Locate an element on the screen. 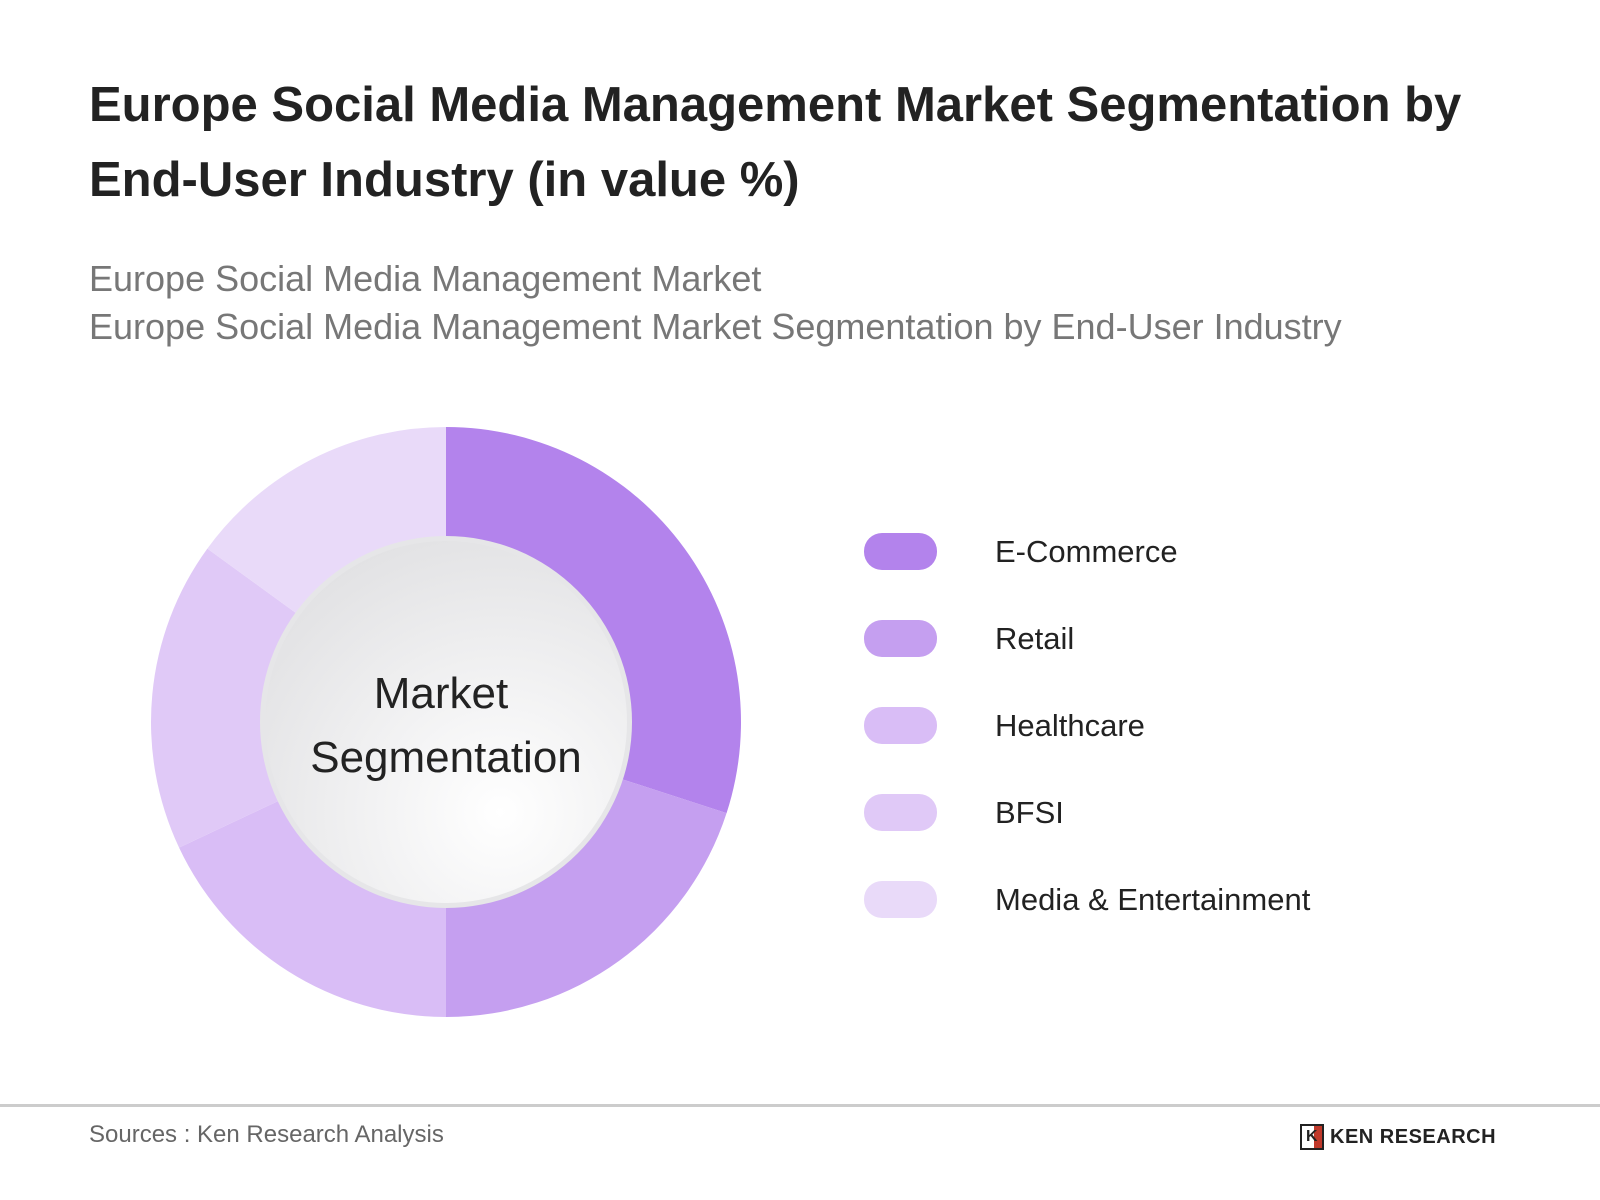 This screenshot has height=1200, width=1600. legend-item: BFSI is located at coordinates (964, 812).